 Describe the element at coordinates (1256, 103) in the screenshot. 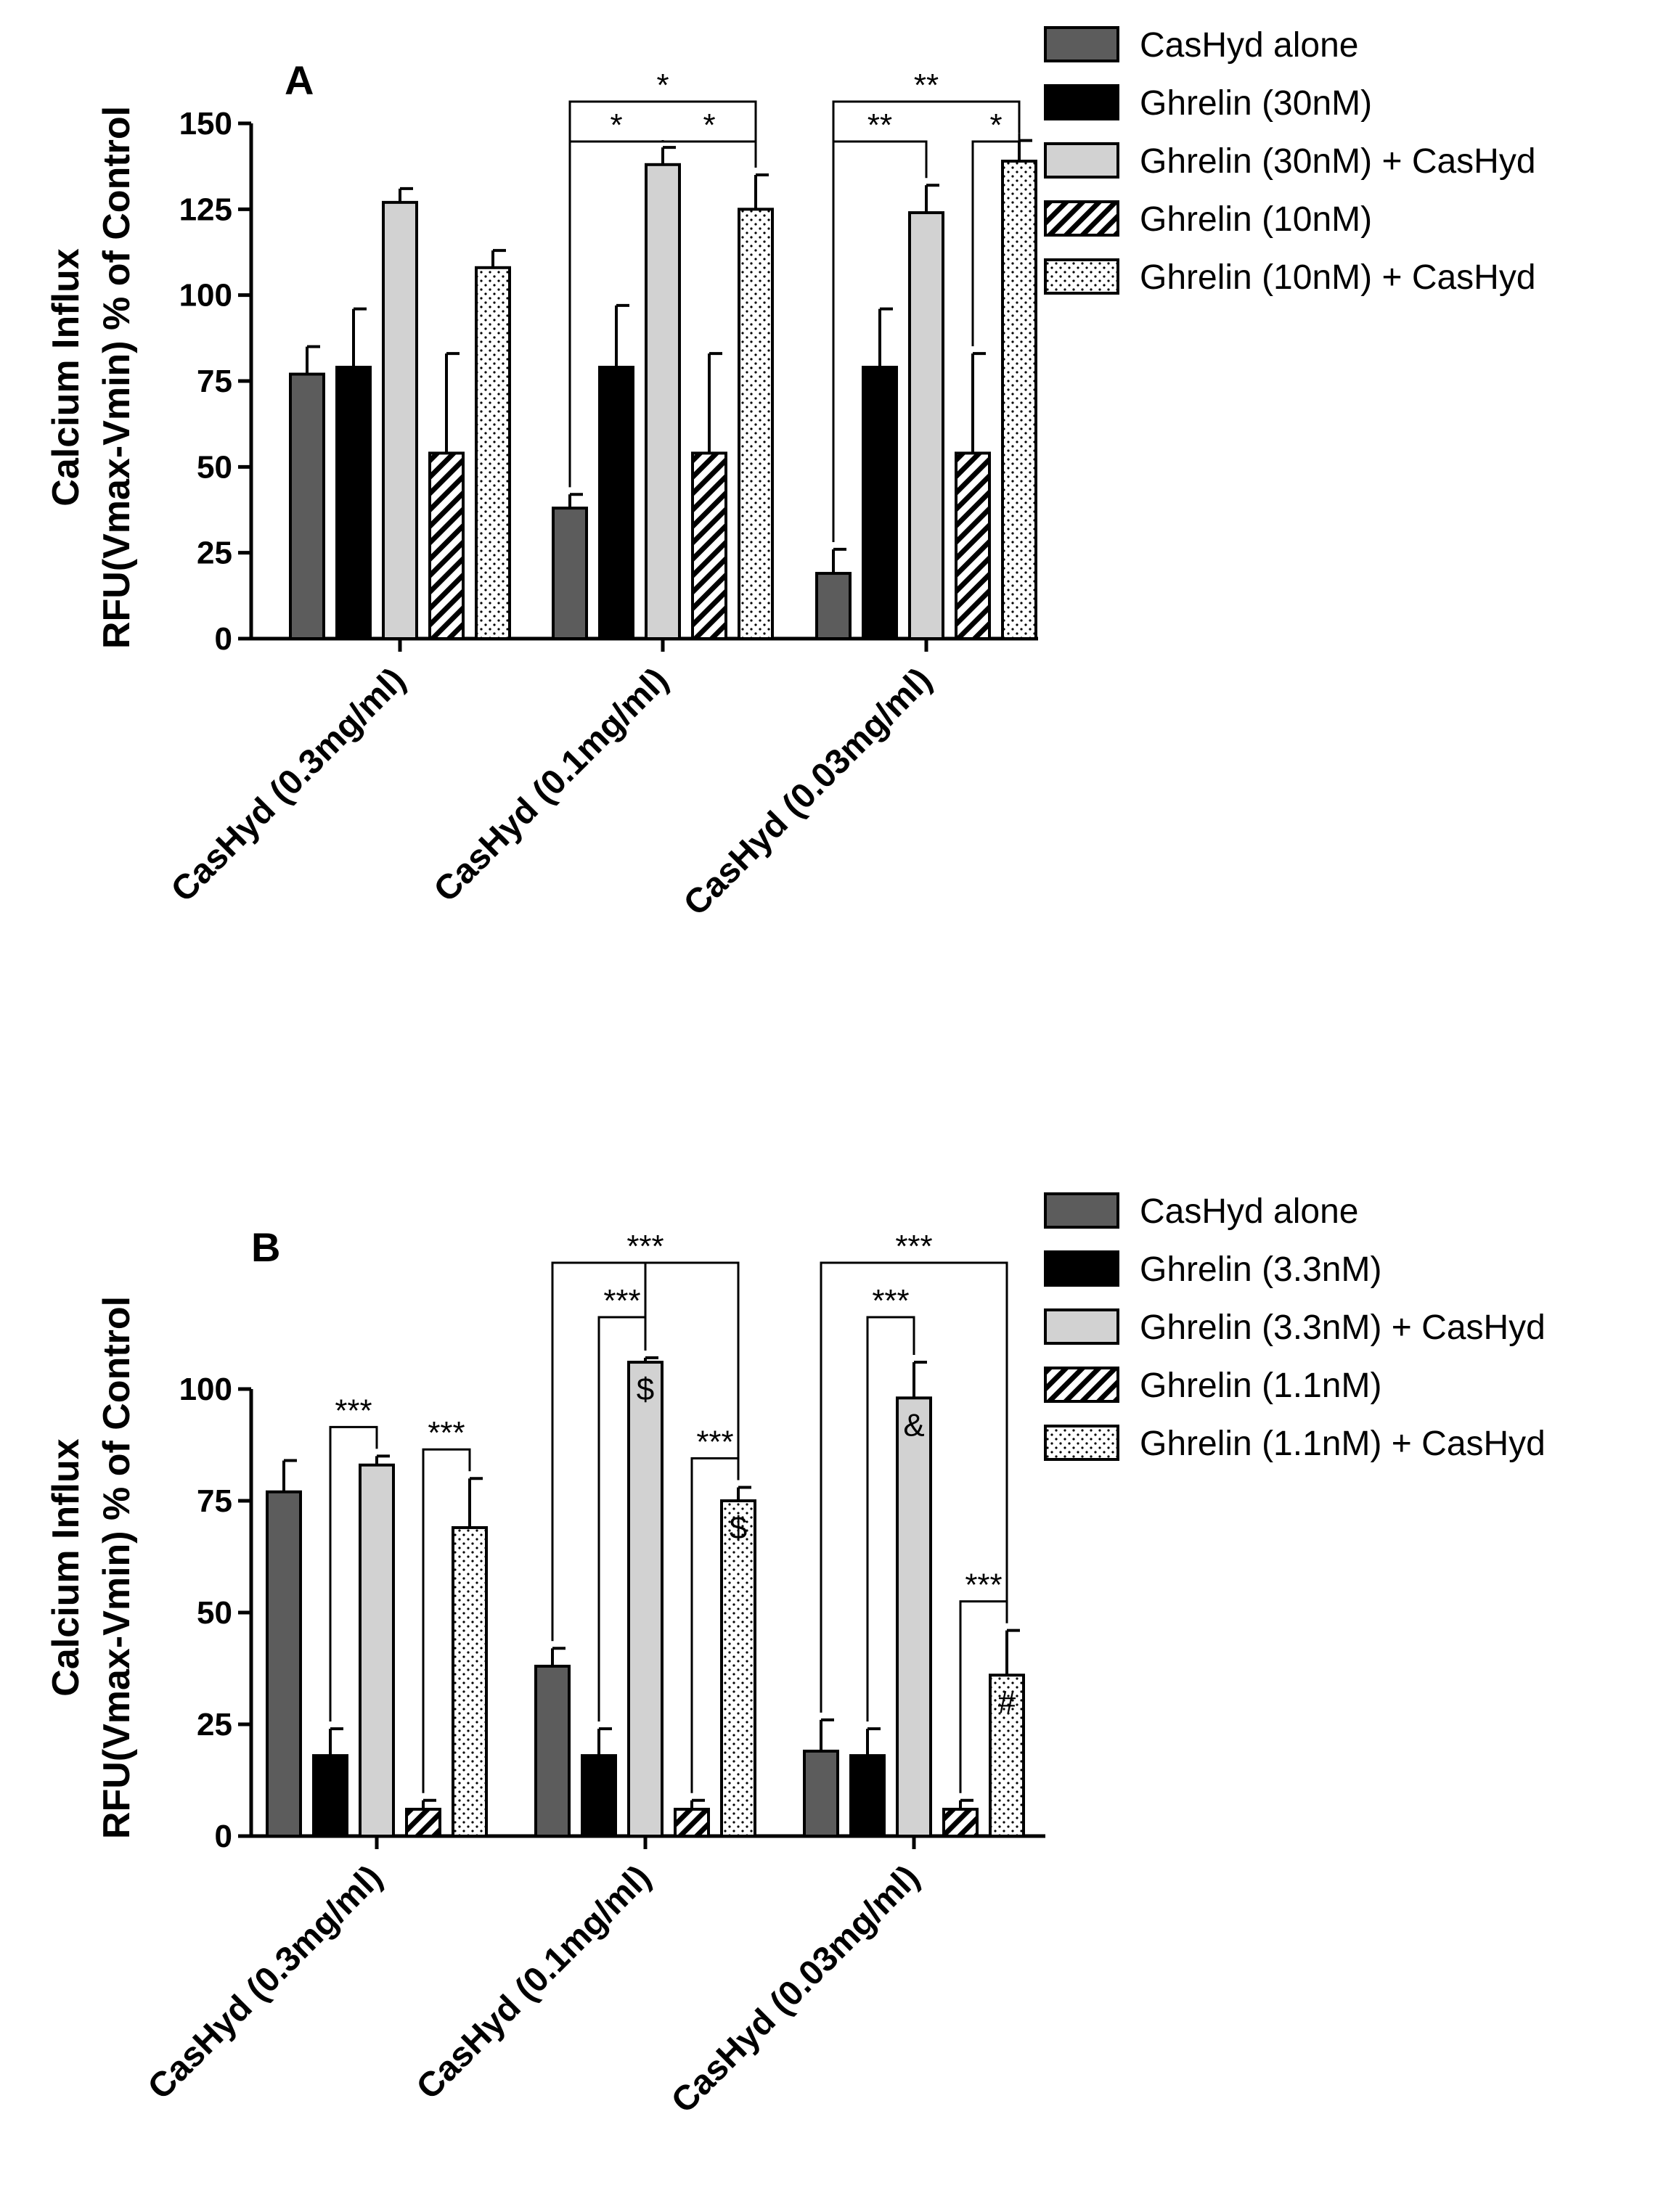

I see `legend-label: Ghrelin (30nM)` at that location.